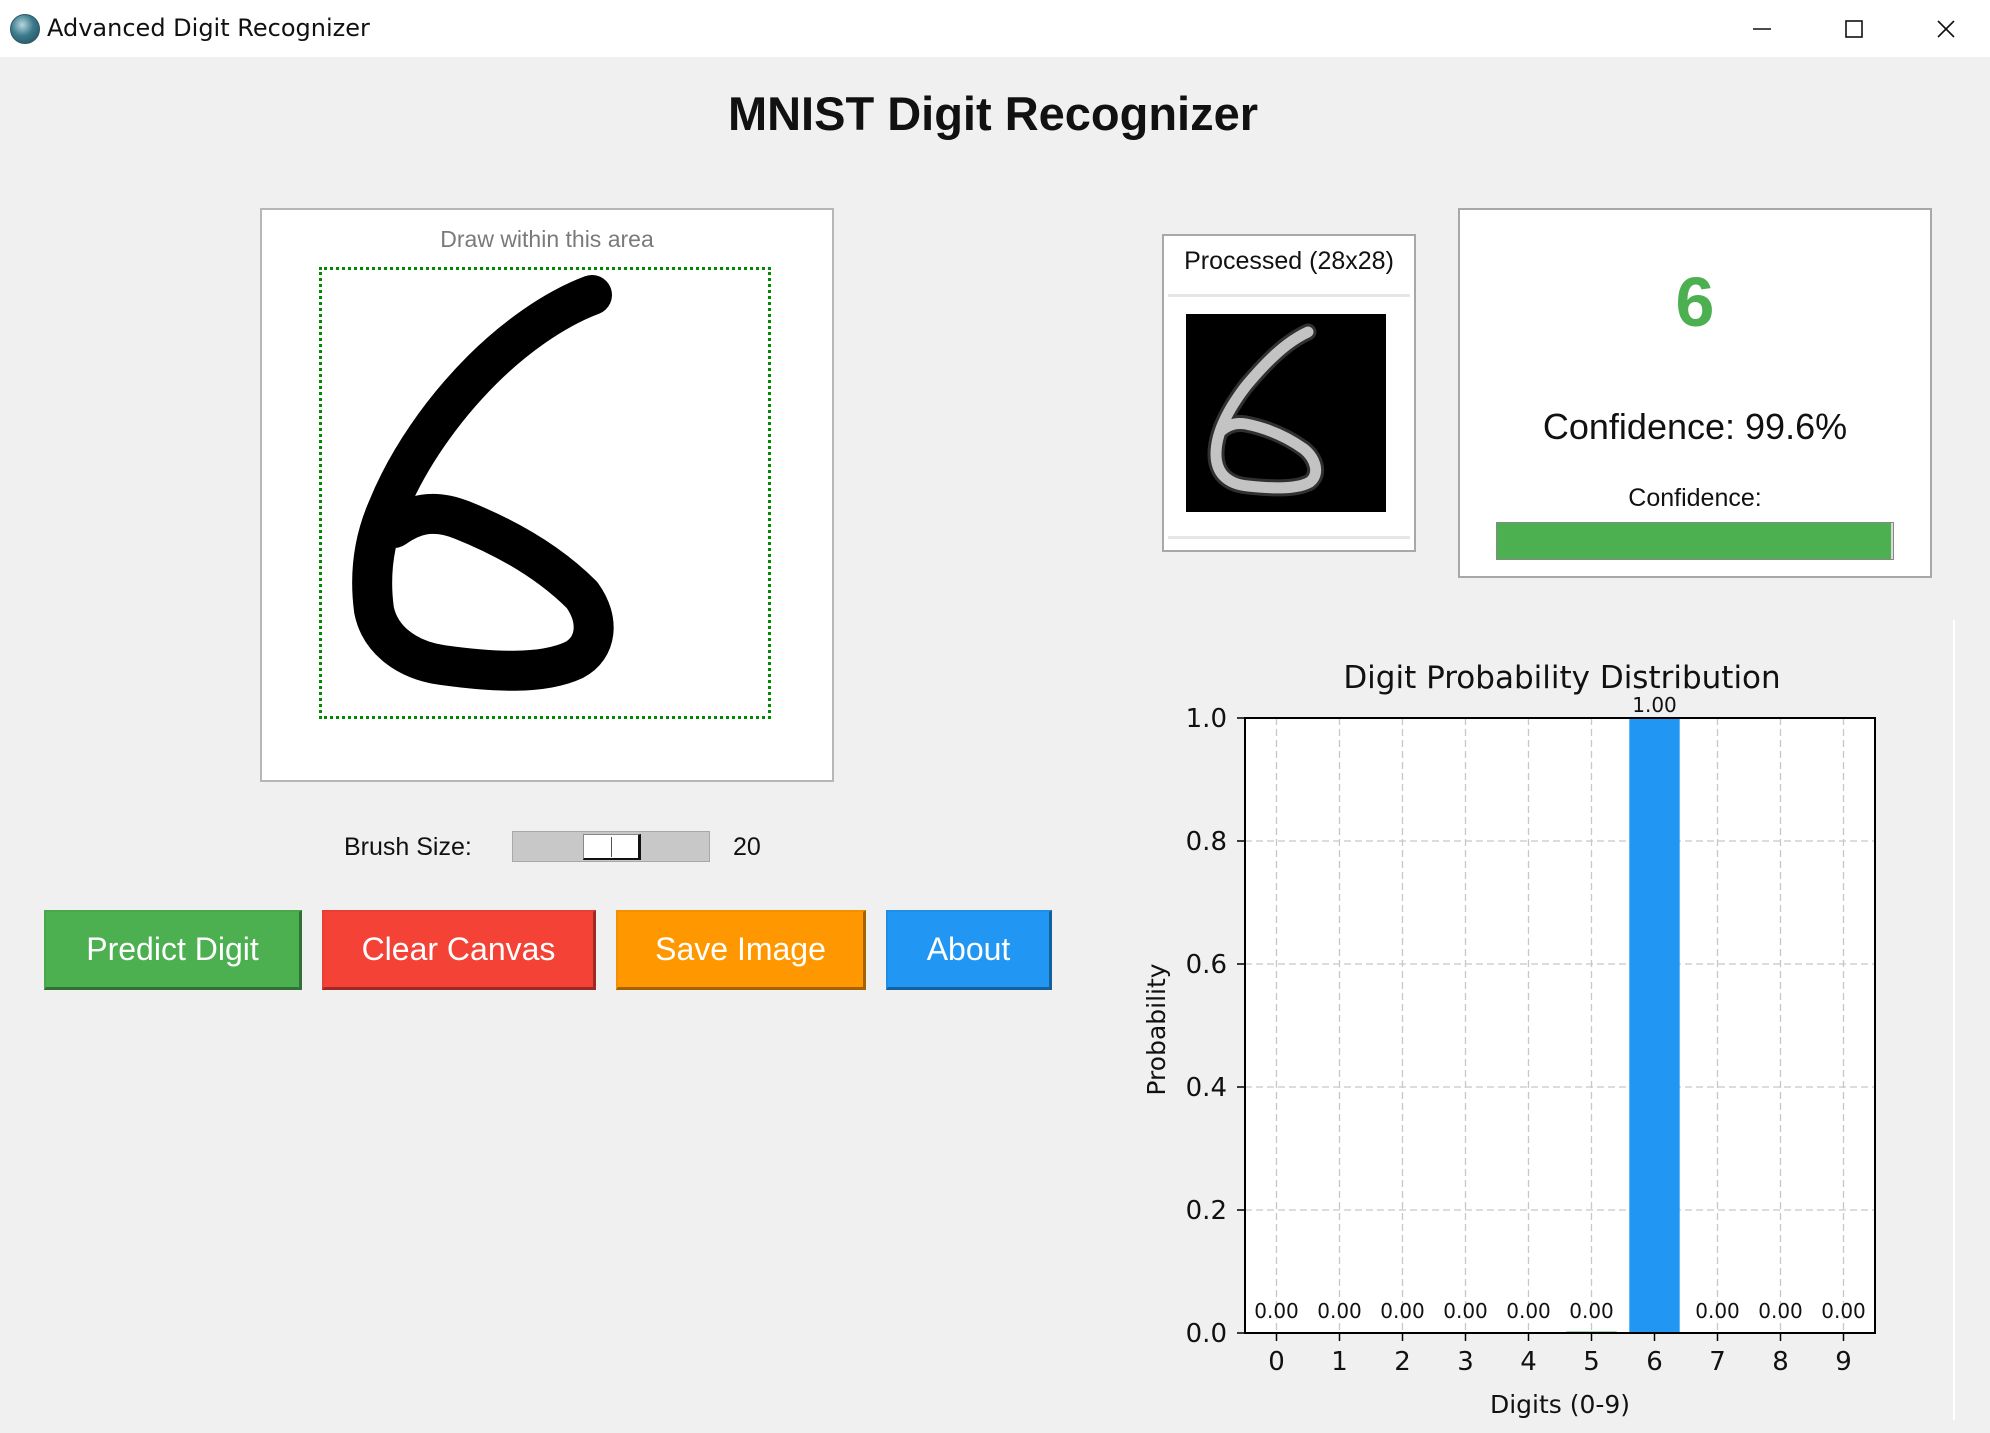 Image resolution: width=1990 pixels, height=1433 pixels. What do you see at coordinates (1206, 1211) in the screenshot?
I see `y-tick-label: 0.2` at bounding box center [1206, 1211].